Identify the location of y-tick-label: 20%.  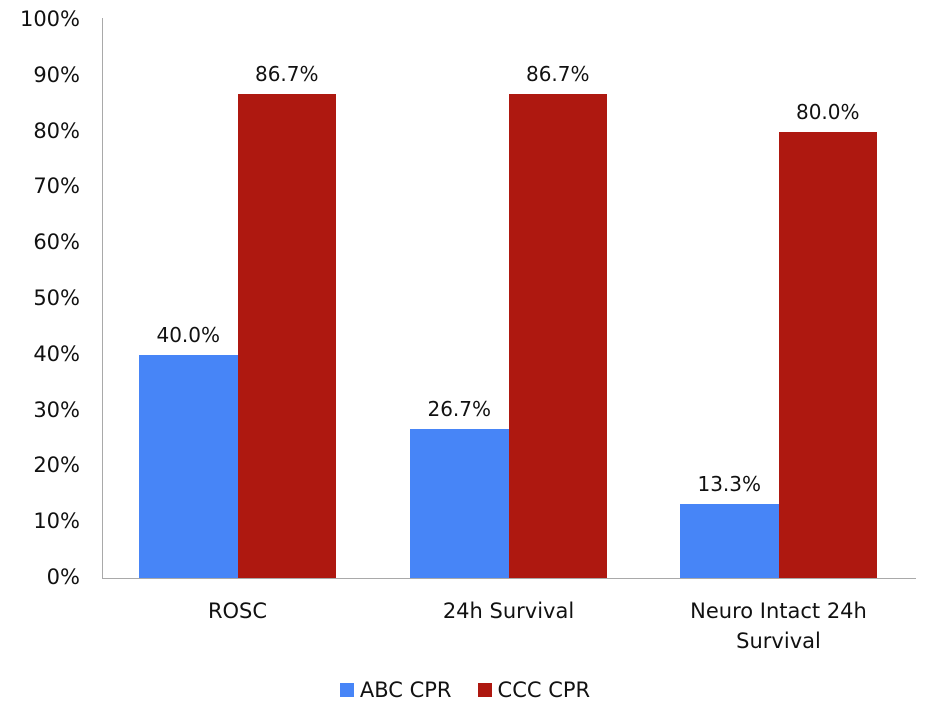
(56, 465).